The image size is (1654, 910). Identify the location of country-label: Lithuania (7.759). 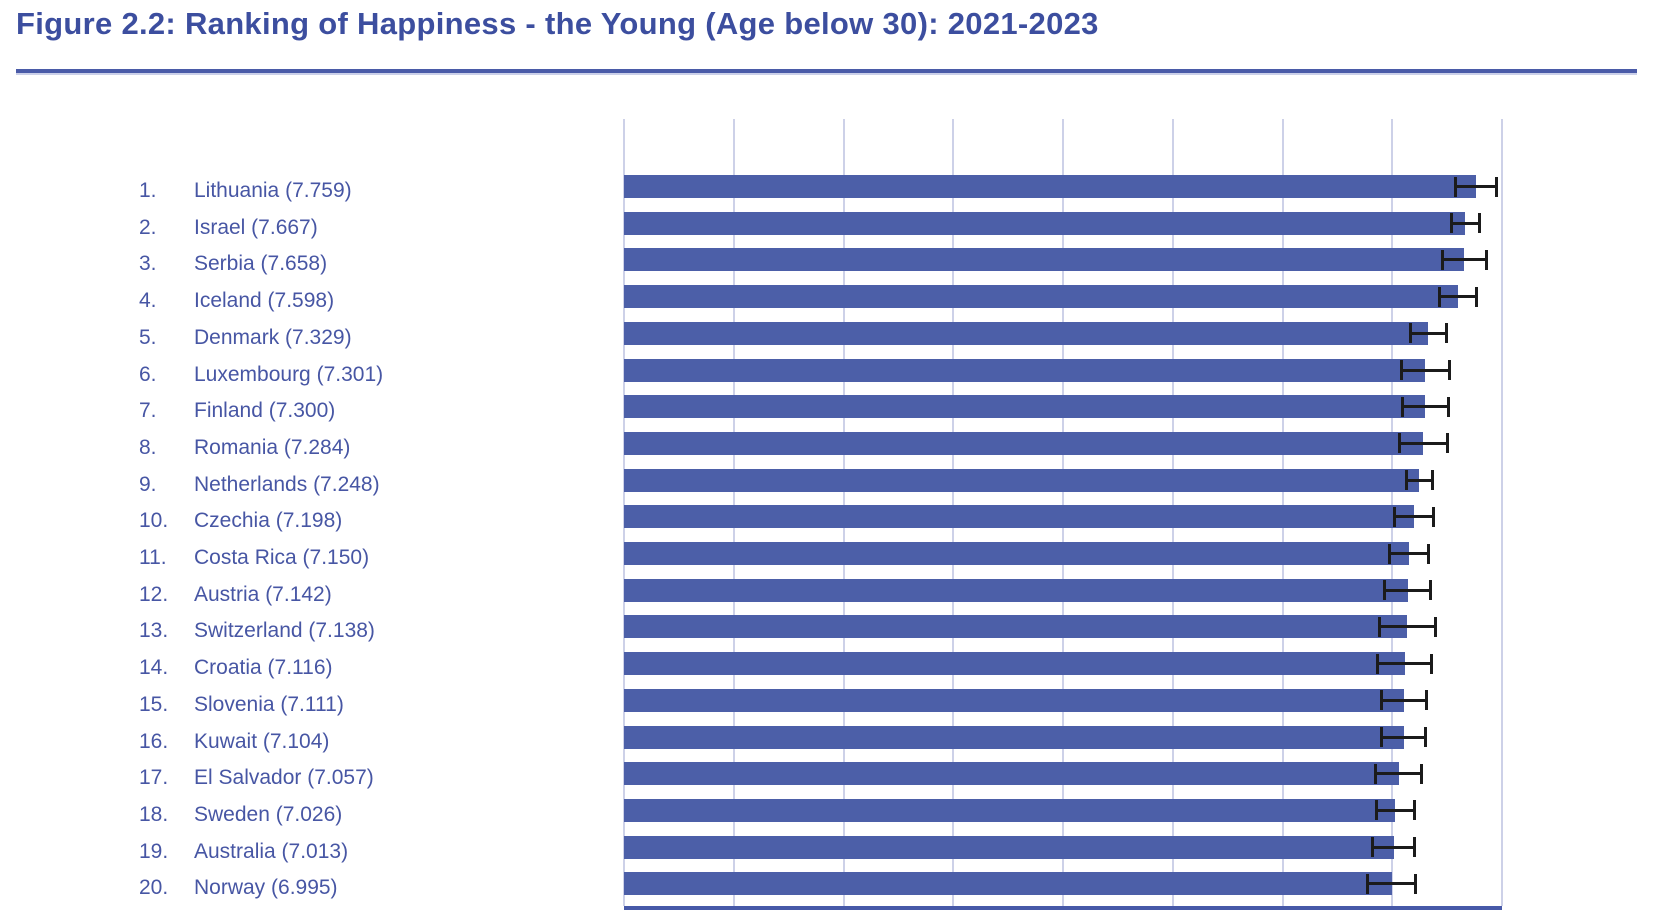
(273, 190).